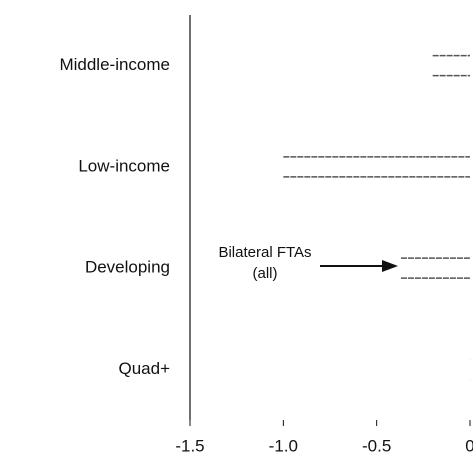 Image resolution: width=473 pixels, height=458 pixels. Describe the element at coordinates (469, 445) in the screenshot. I see `x-tick-label: 0` at that location.